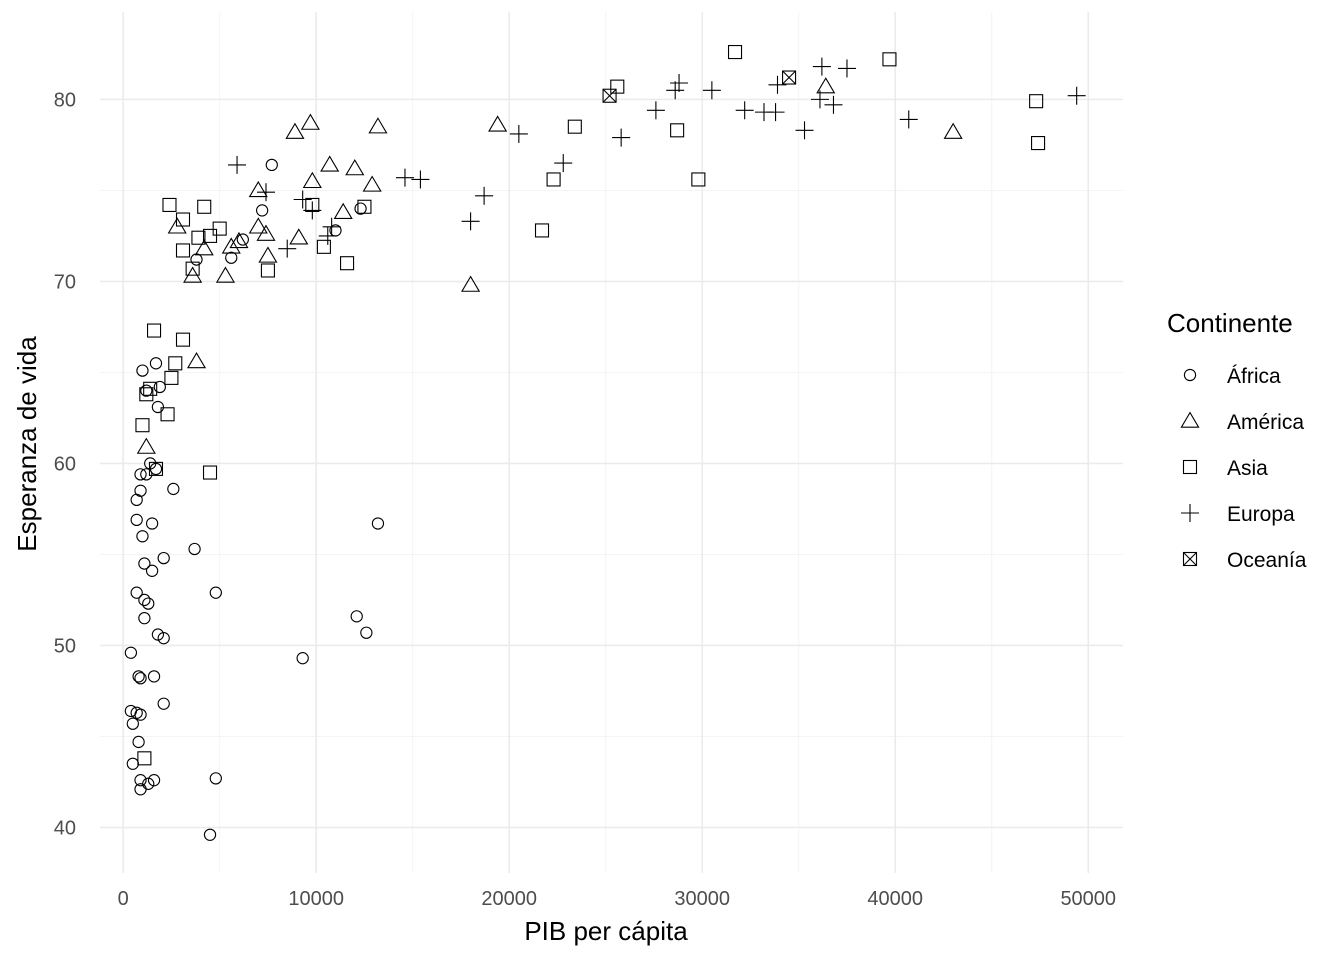 The image size is (1344, 960). I want to click on legend-label: Europa, so click(1261, 514).